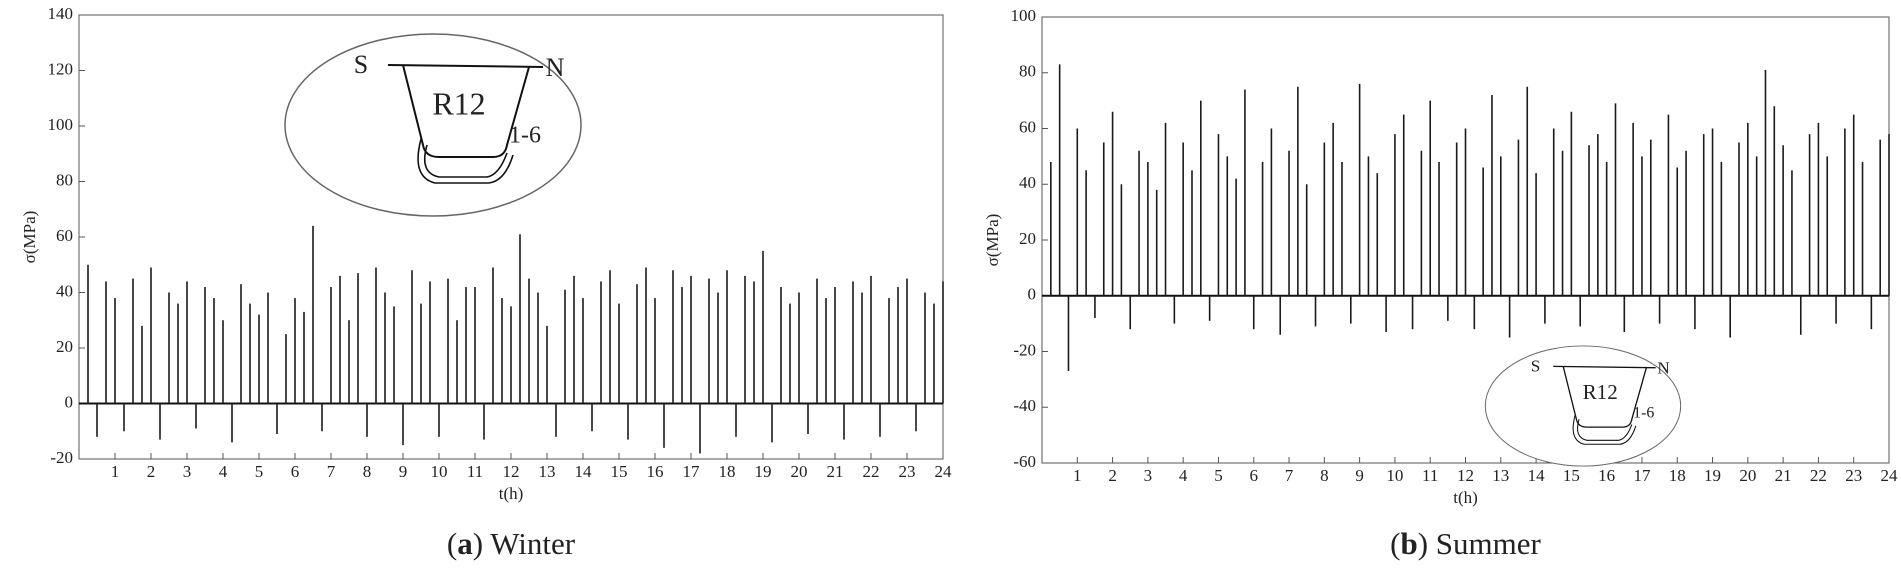 This screenshot has width=1901, height=575. Describe the element at coordinates (1024, 461) in the screenshot. I see `y-tick-label: -60` at that location.